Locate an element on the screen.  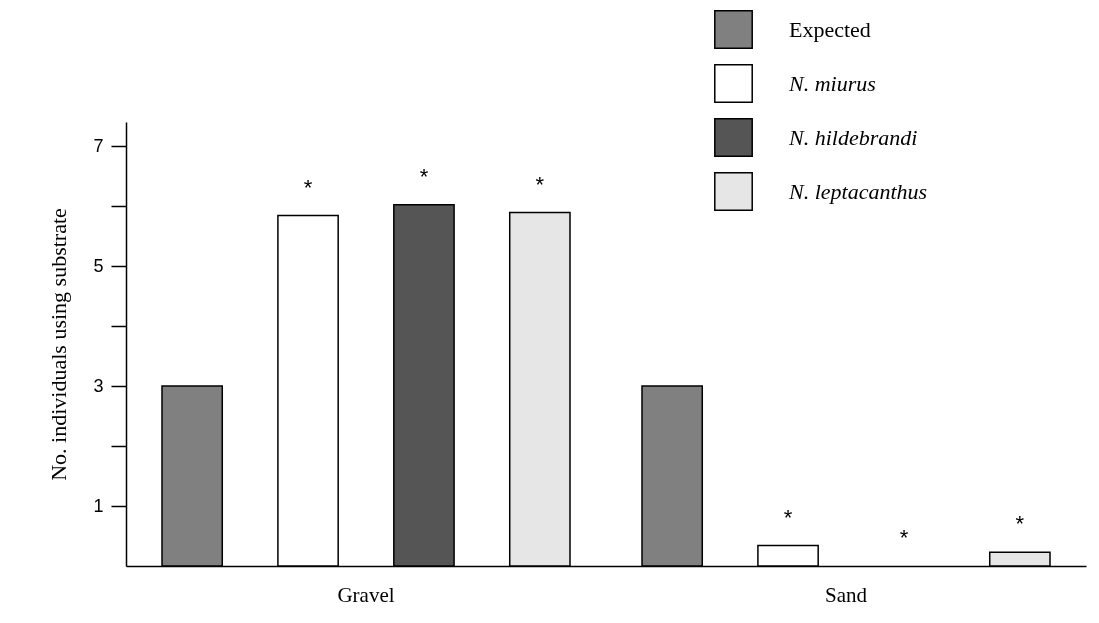
y-tick-label: 1 is located at coordinates (98, 505).